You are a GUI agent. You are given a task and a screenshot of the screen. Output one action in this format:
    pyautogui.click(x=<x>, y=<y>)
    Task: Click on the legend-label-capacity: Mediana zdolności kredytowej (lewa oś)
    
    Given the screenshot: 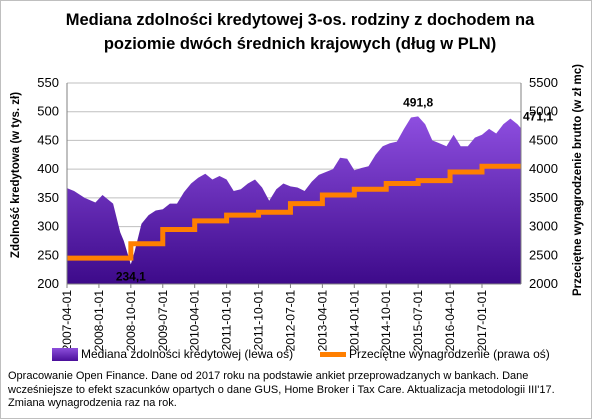 What is the action you would take?
    pyautogui.click(x=187, y=354)
    